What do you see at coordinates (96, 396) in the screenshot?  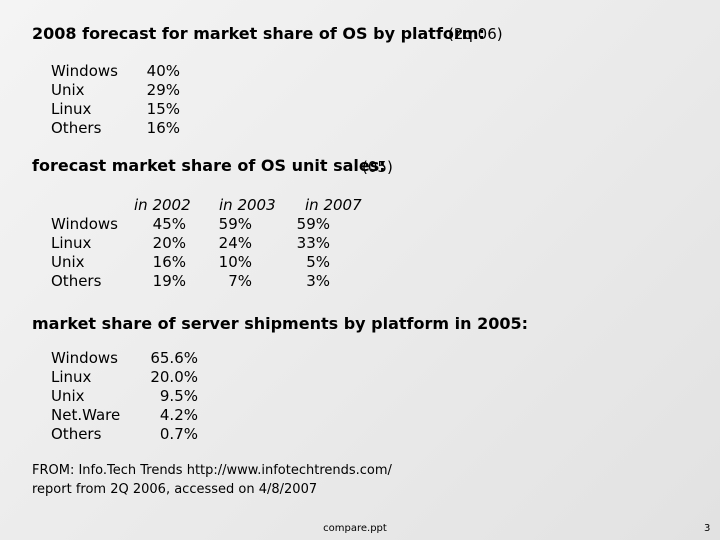 I see `section3-names: Windows Linux Unix Net.Ware Others` at bounding box center [96, 396].